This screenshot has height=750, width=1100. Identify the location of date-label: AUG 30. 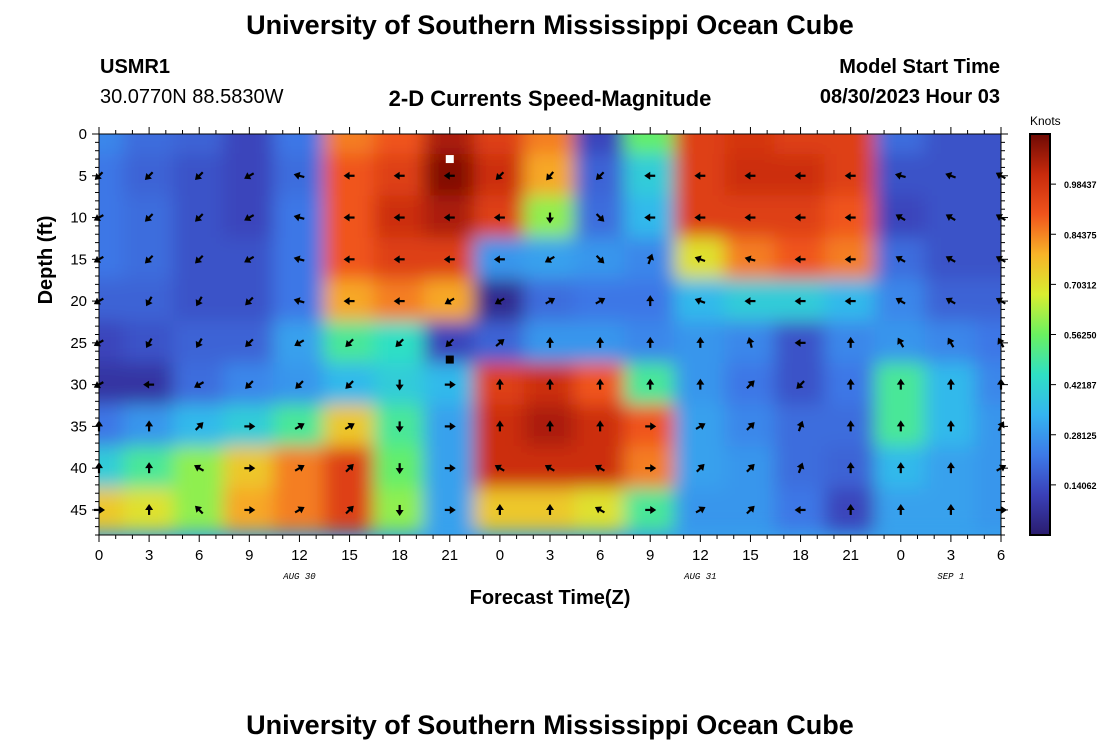
(299, 577).